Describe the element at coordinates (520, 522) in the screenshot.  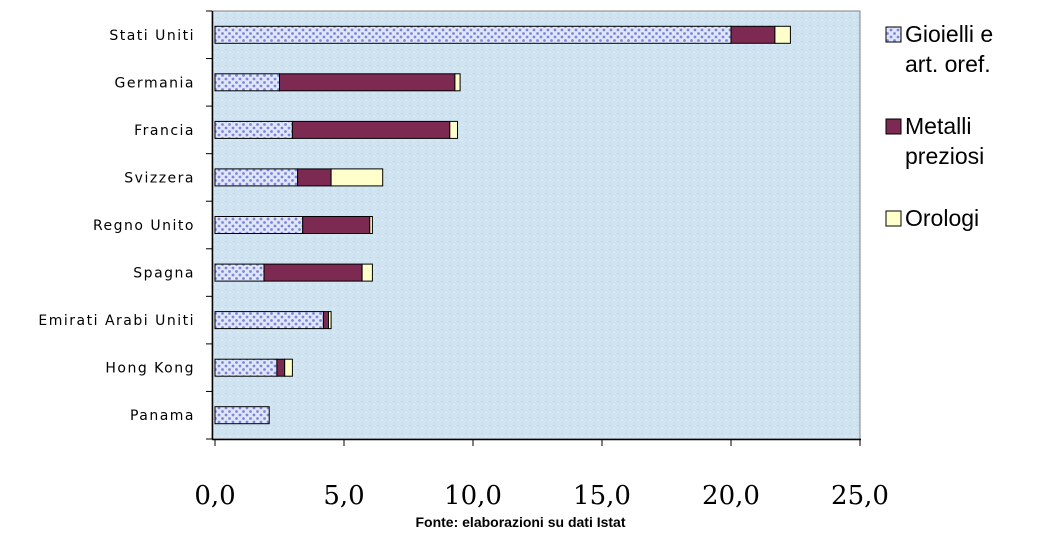
I see `source-note: Fonte: elaborazioni su dati Istat` at that location.